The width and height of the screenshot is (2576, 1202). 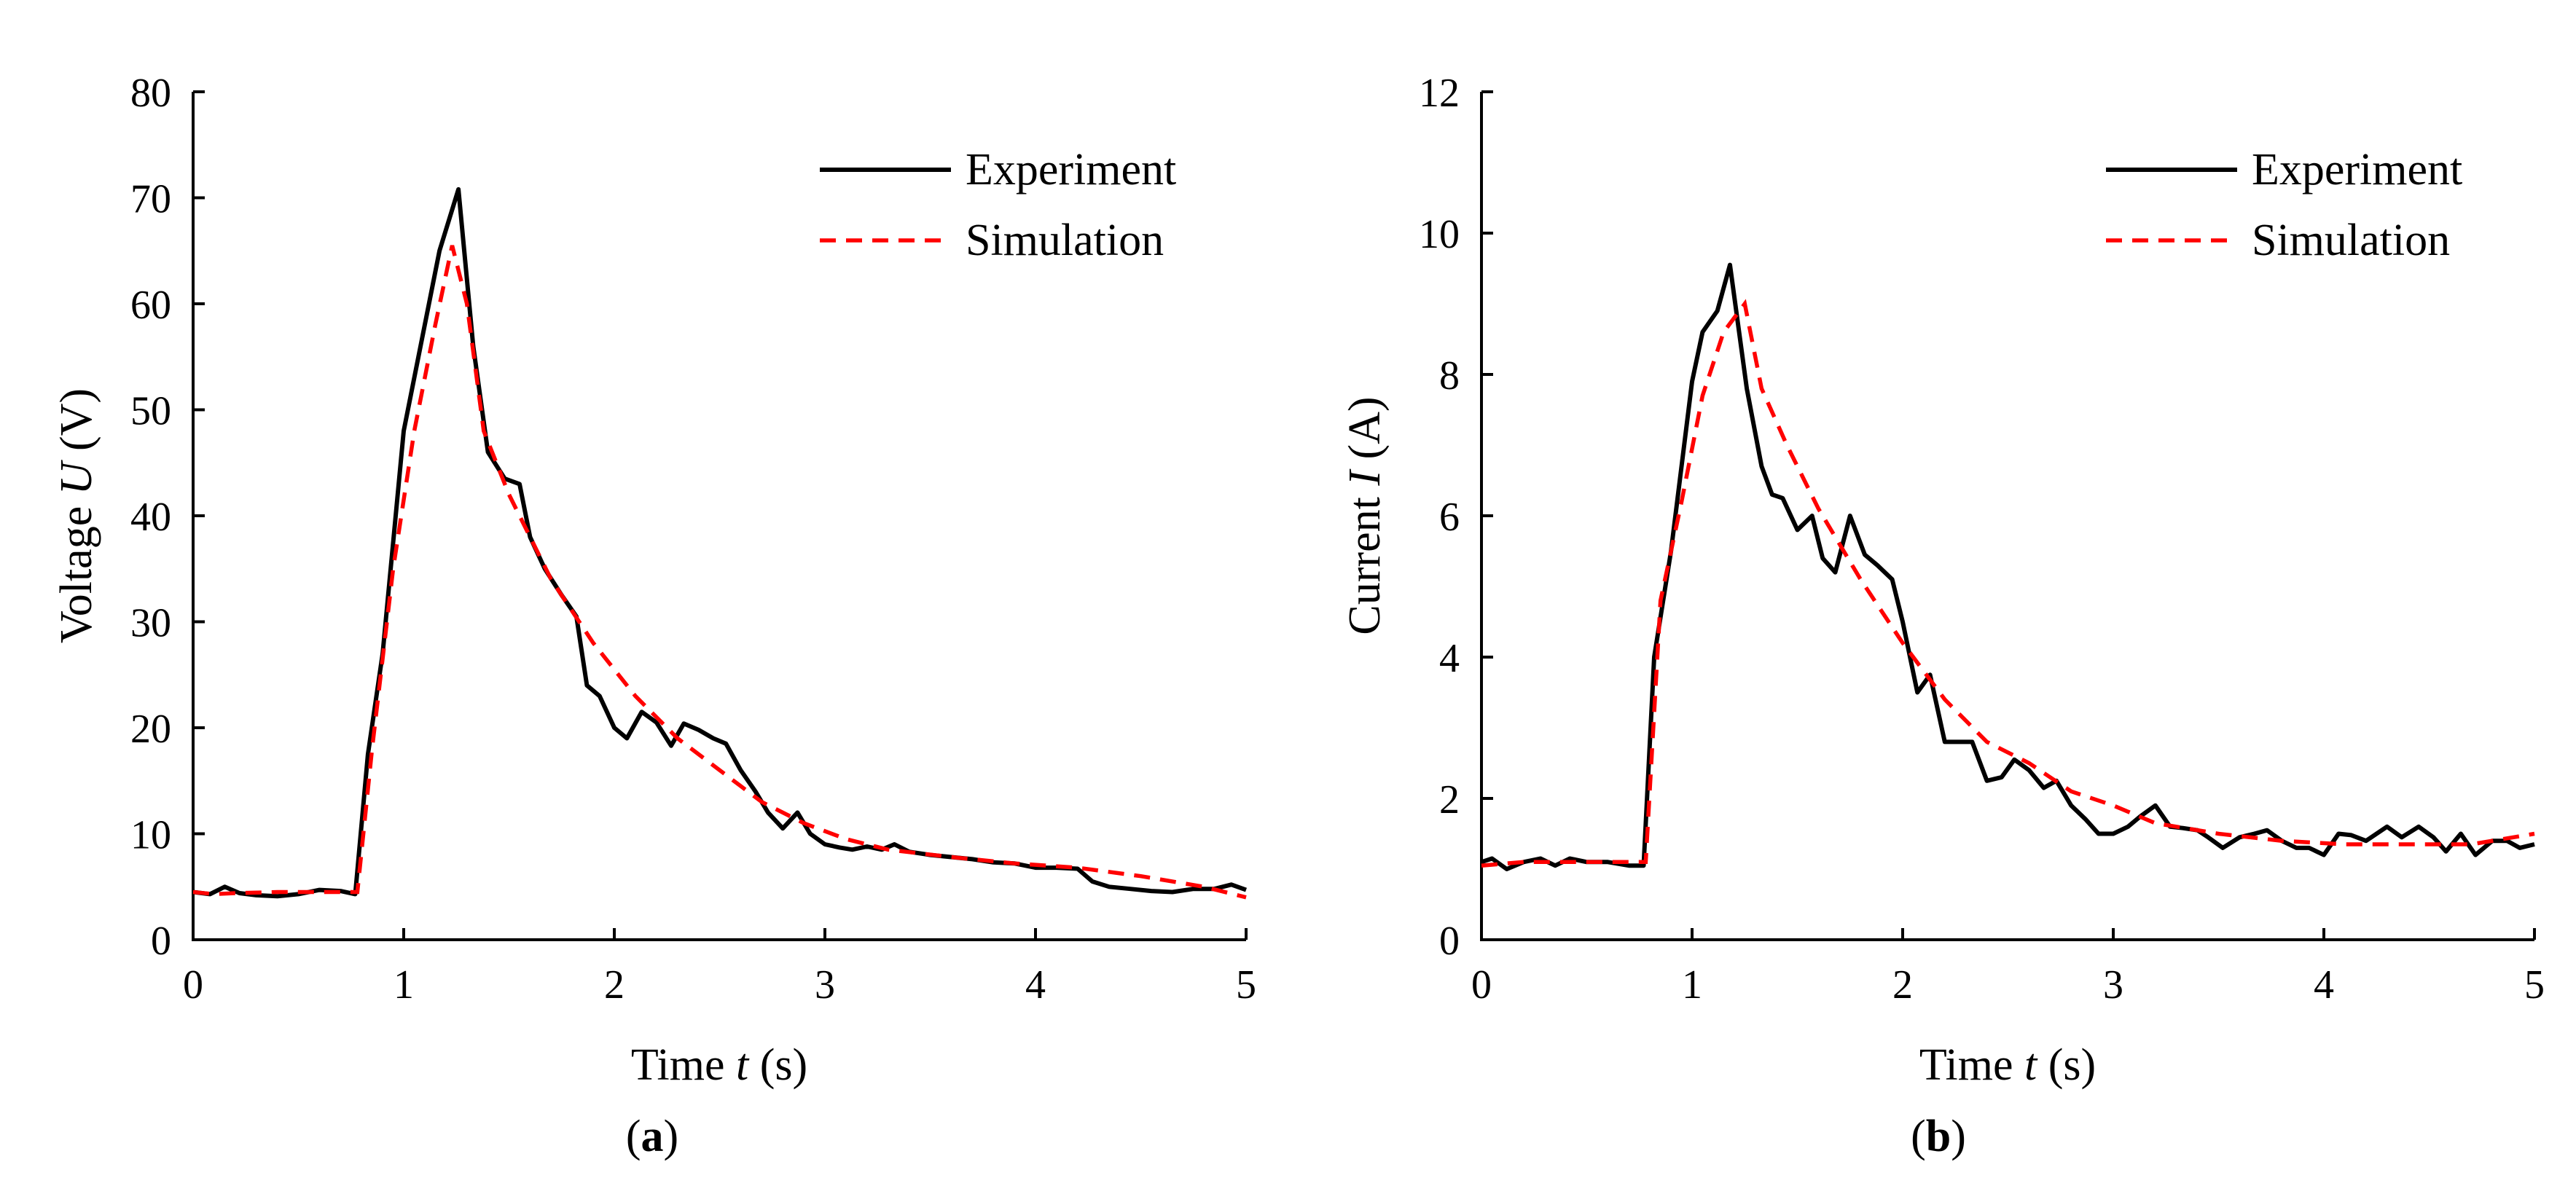 What do you see at coordinates (150, 517) in the screenshot?
I see `y-tick-label: 40` at bounding box center [150, 517].